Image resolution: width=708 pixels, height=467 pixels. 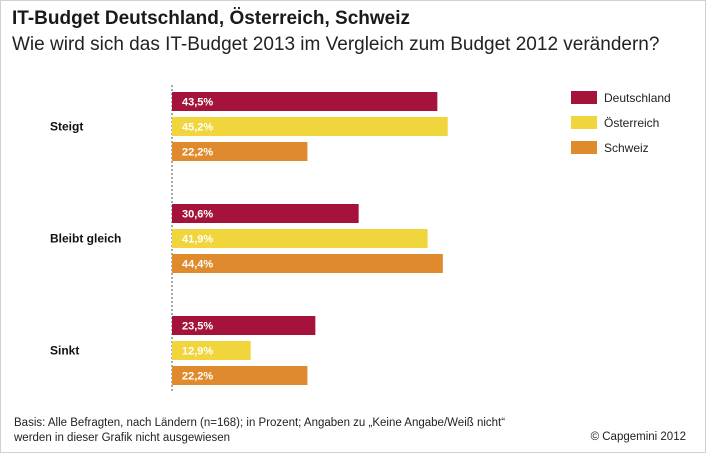 What do you see at coordinates (197, 103) in the screenshot?
I see `bar-value-label: 43,5%` at bounding box center [197, 103].